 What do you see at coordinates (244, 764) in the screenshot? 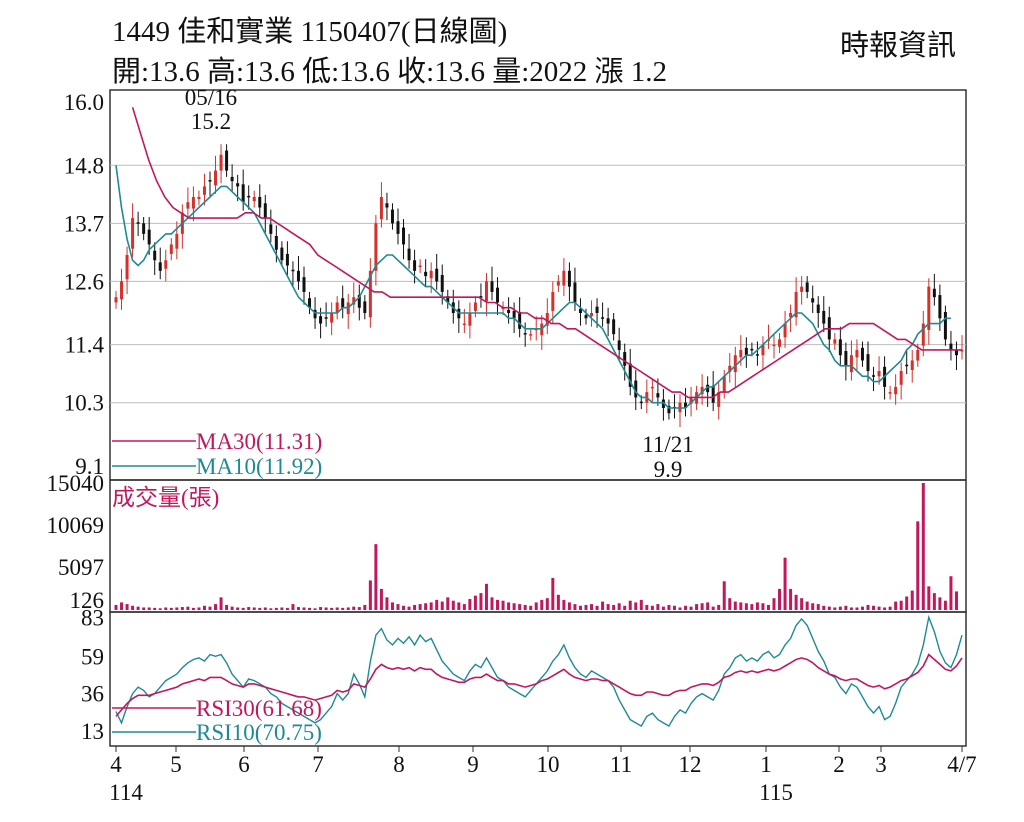
I see `month-label: 6` at bounding box center [244, 764].